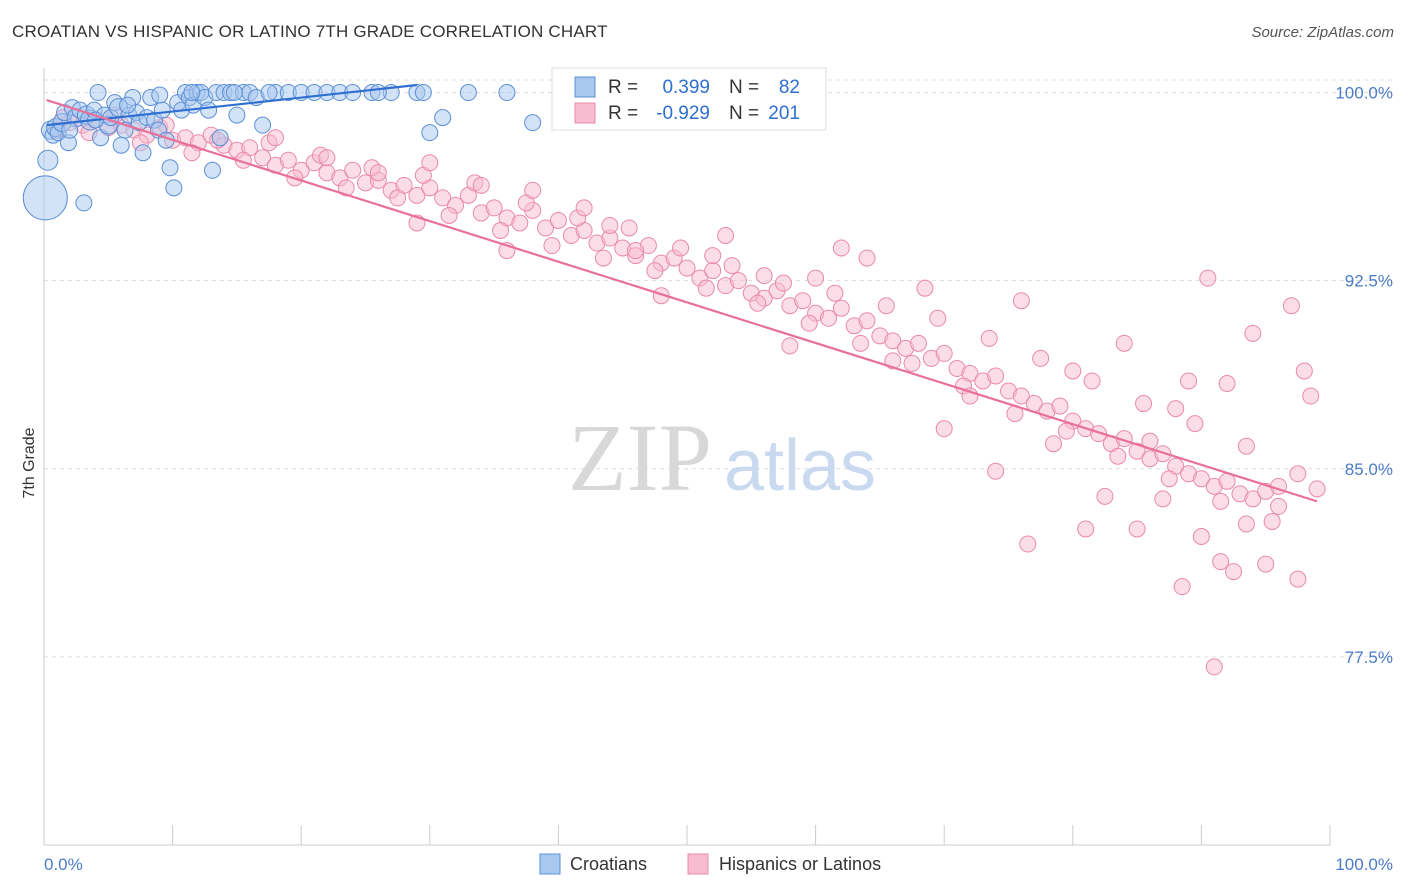 The image size is (1406, 892). I want to click on y-axis-label: 7th Grade, so click(29, 462).